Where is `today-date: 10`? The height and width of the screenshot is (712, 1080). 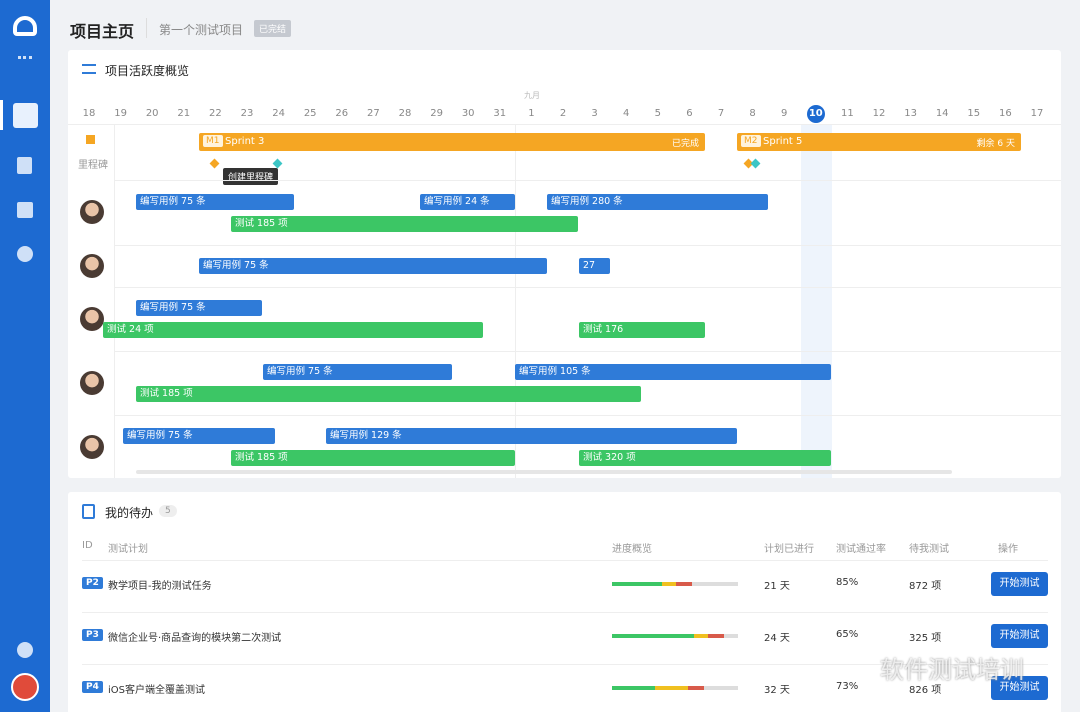
today-date: 10 is located at coordinates (815, 114).